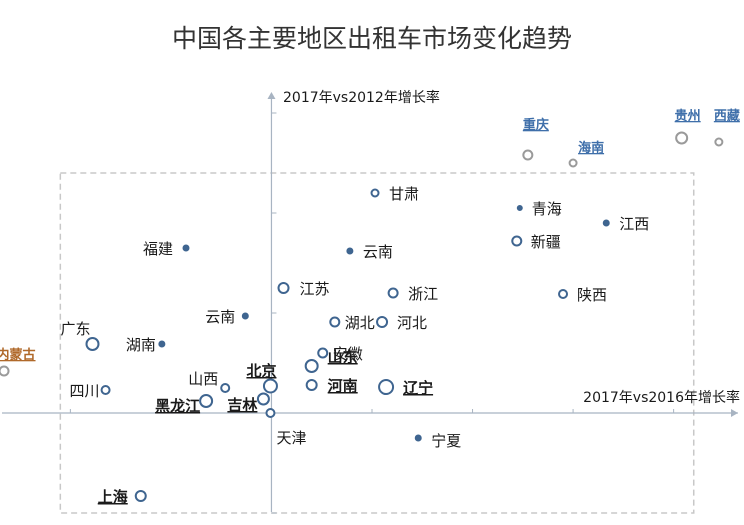 The image size is (744, 525). I want to click on point-label: 河南, so click(343, 386).